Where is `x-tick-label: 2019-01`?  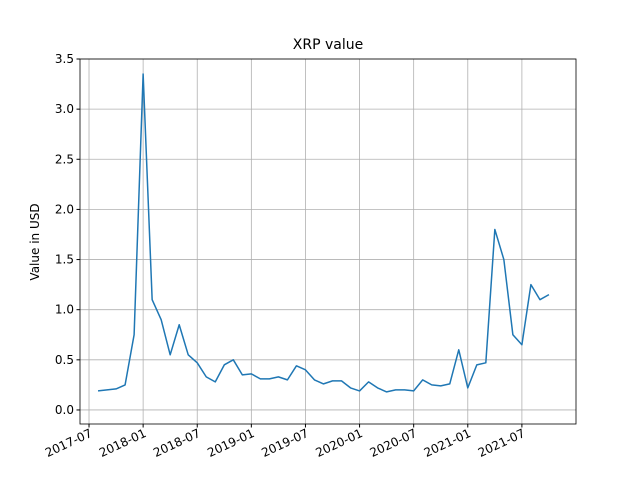 x-tick-label: 2019-01 is located at coordinates (230, 443).